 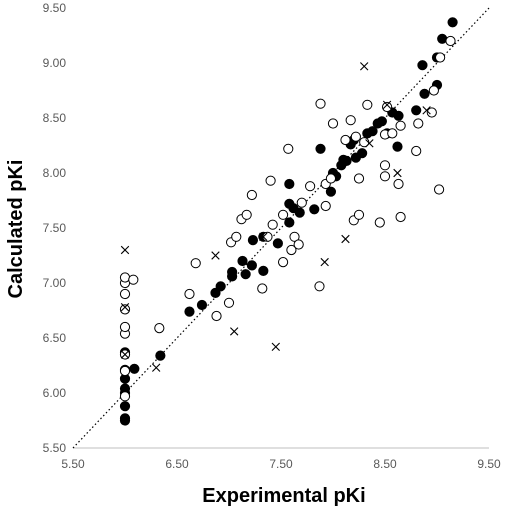 What do you see at coordinates (55, 228) in the screenshot?
I see `y-axis-tick-labels: 5.50 6.00 6.50 7.00 7.50 8.00 8.50 9.00 9.50` at bounding box center [55, 228].